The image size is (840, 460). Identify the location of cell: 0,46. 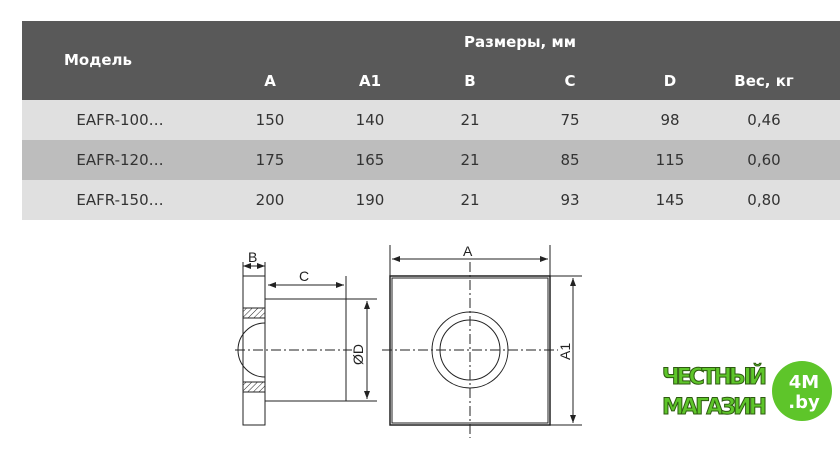
(764, 120).